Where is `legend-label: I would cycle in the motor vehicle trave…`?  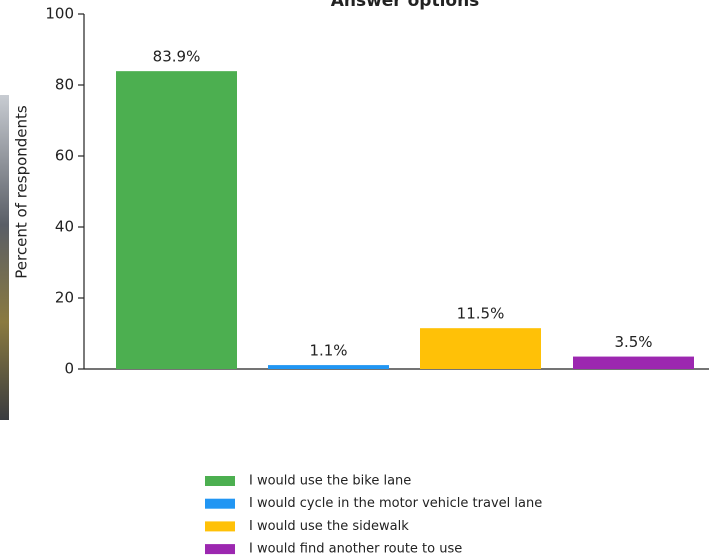 legend-label: I would cycle in the motor vehicle trave… is located at coordinates (395, 503).